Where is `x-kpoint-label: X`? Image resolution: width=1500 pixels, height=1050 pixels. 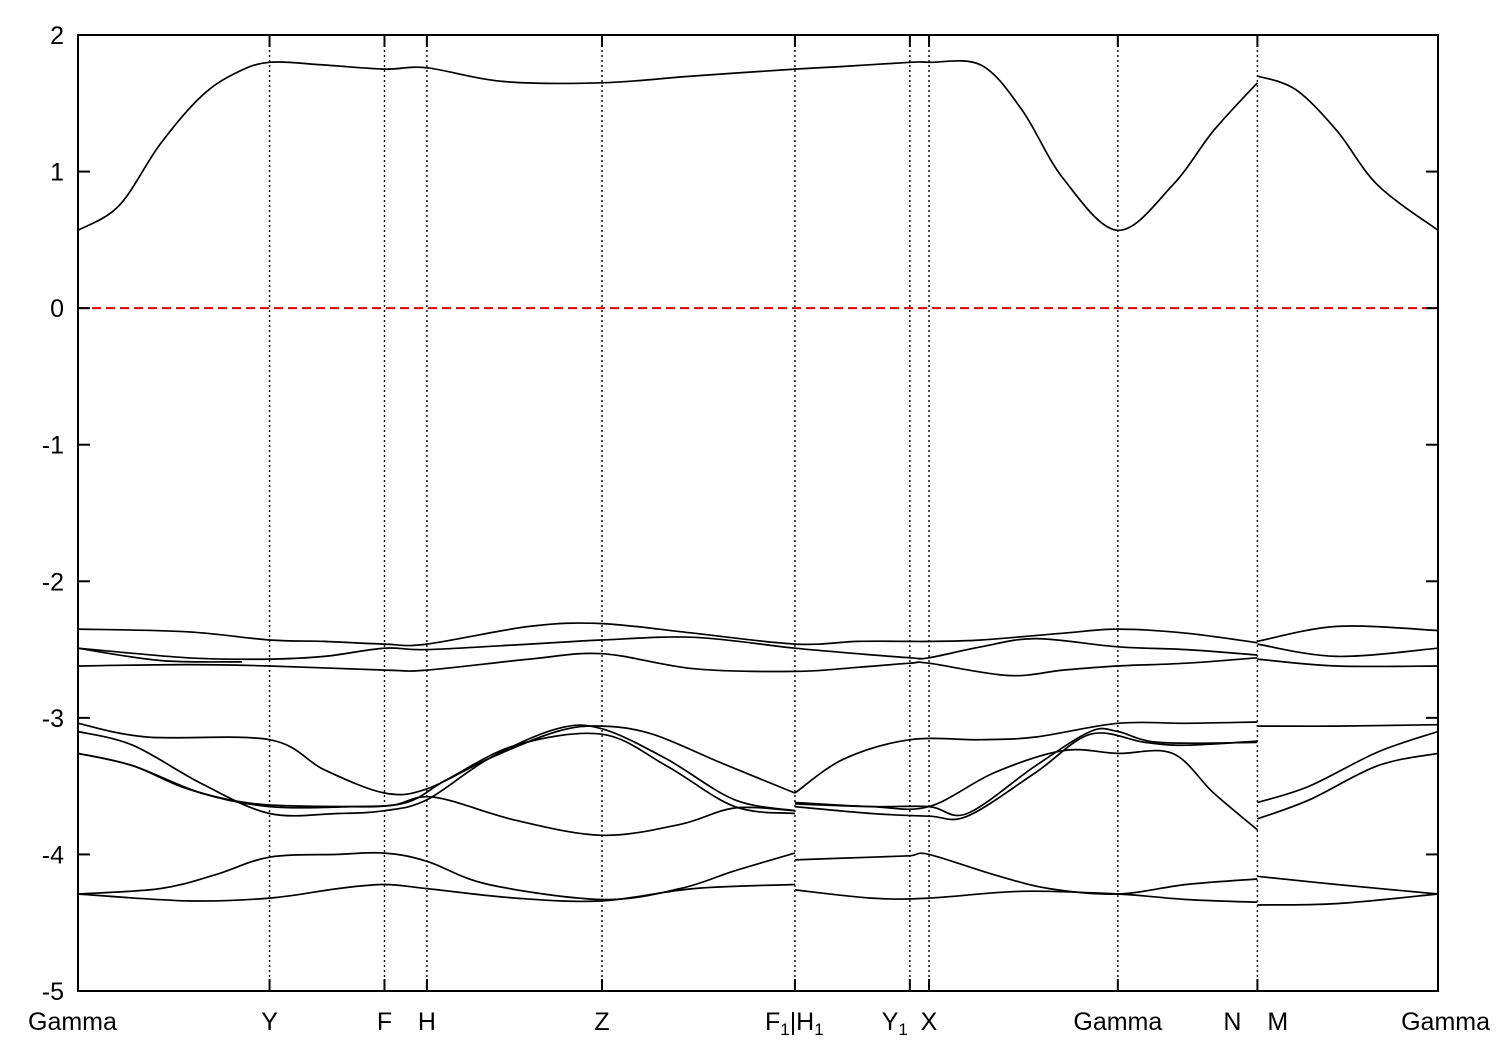 x-kpoint-label: X is located at coordinates (929, 1022).